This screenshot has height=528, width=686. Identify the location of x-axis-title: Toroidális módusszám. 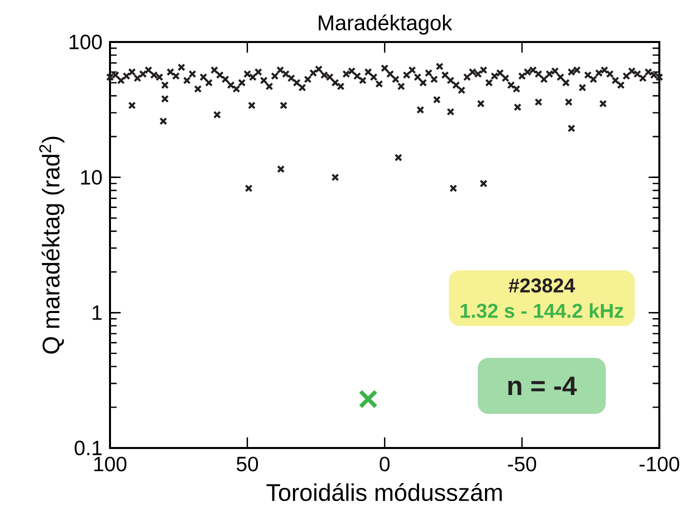
(384, 492).